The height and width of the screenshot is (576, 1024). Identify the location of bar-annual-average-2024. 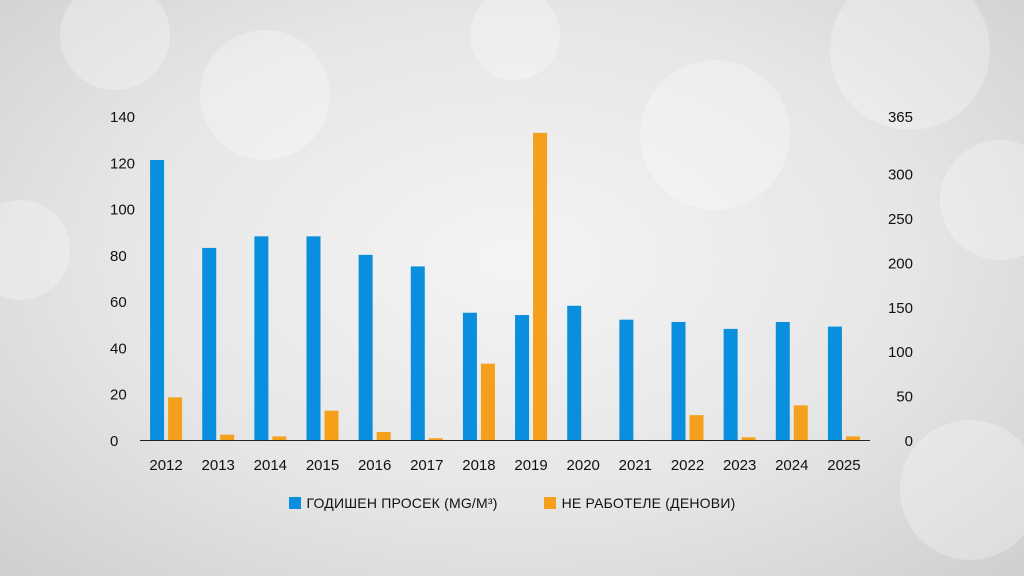
(782, 380).